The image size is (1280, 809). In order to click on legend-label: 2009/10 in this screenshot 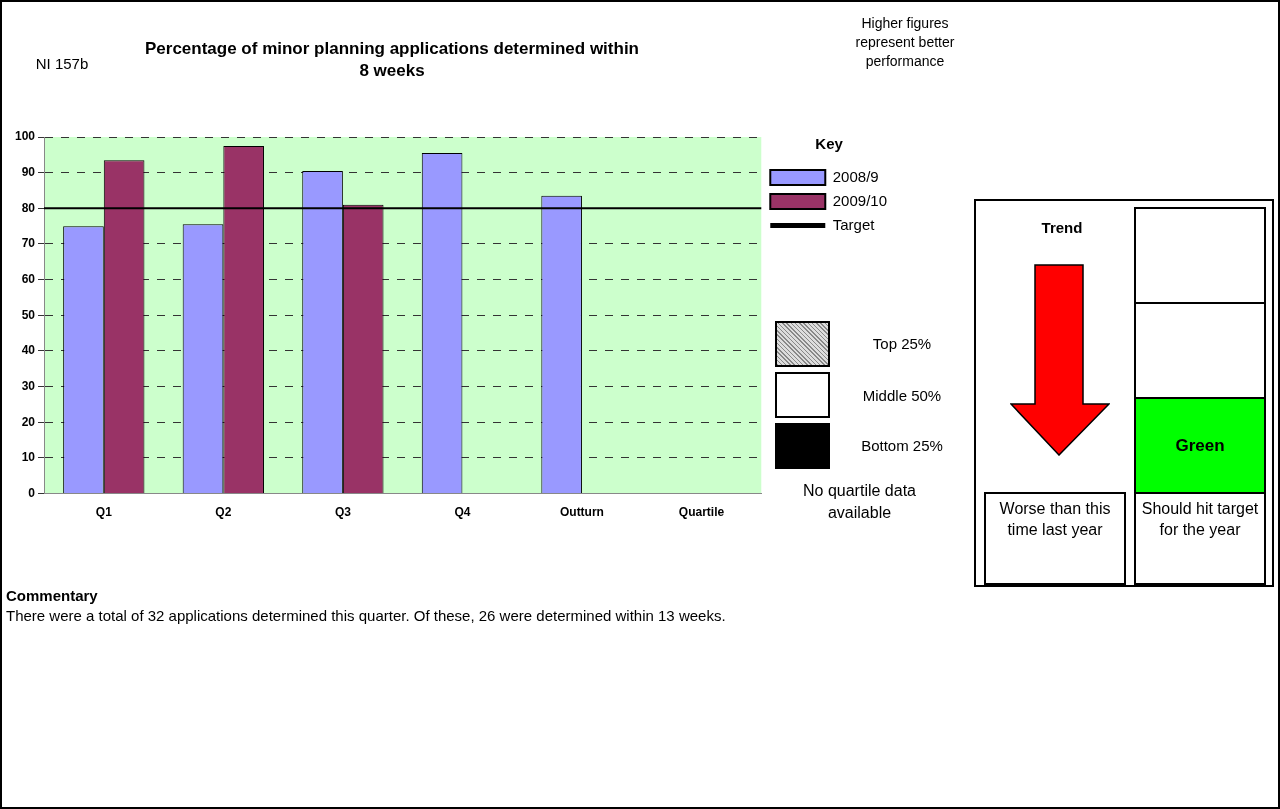, I will do `click(860, 200)`.